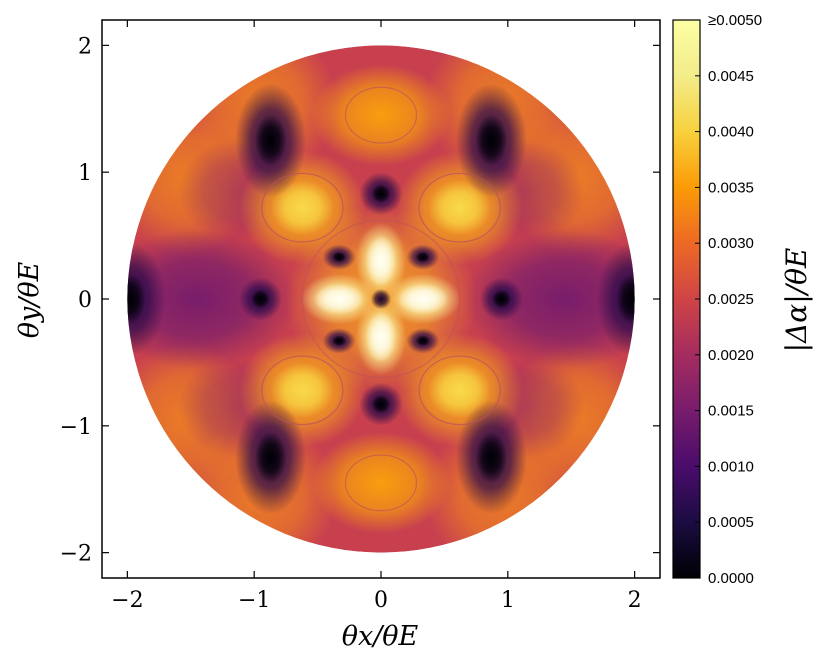 The height and width of the screenshot is (670, 831). Describe the element at coordinates (635, 600) in the screenshot. I see `x-tick-label: 2` at that location.